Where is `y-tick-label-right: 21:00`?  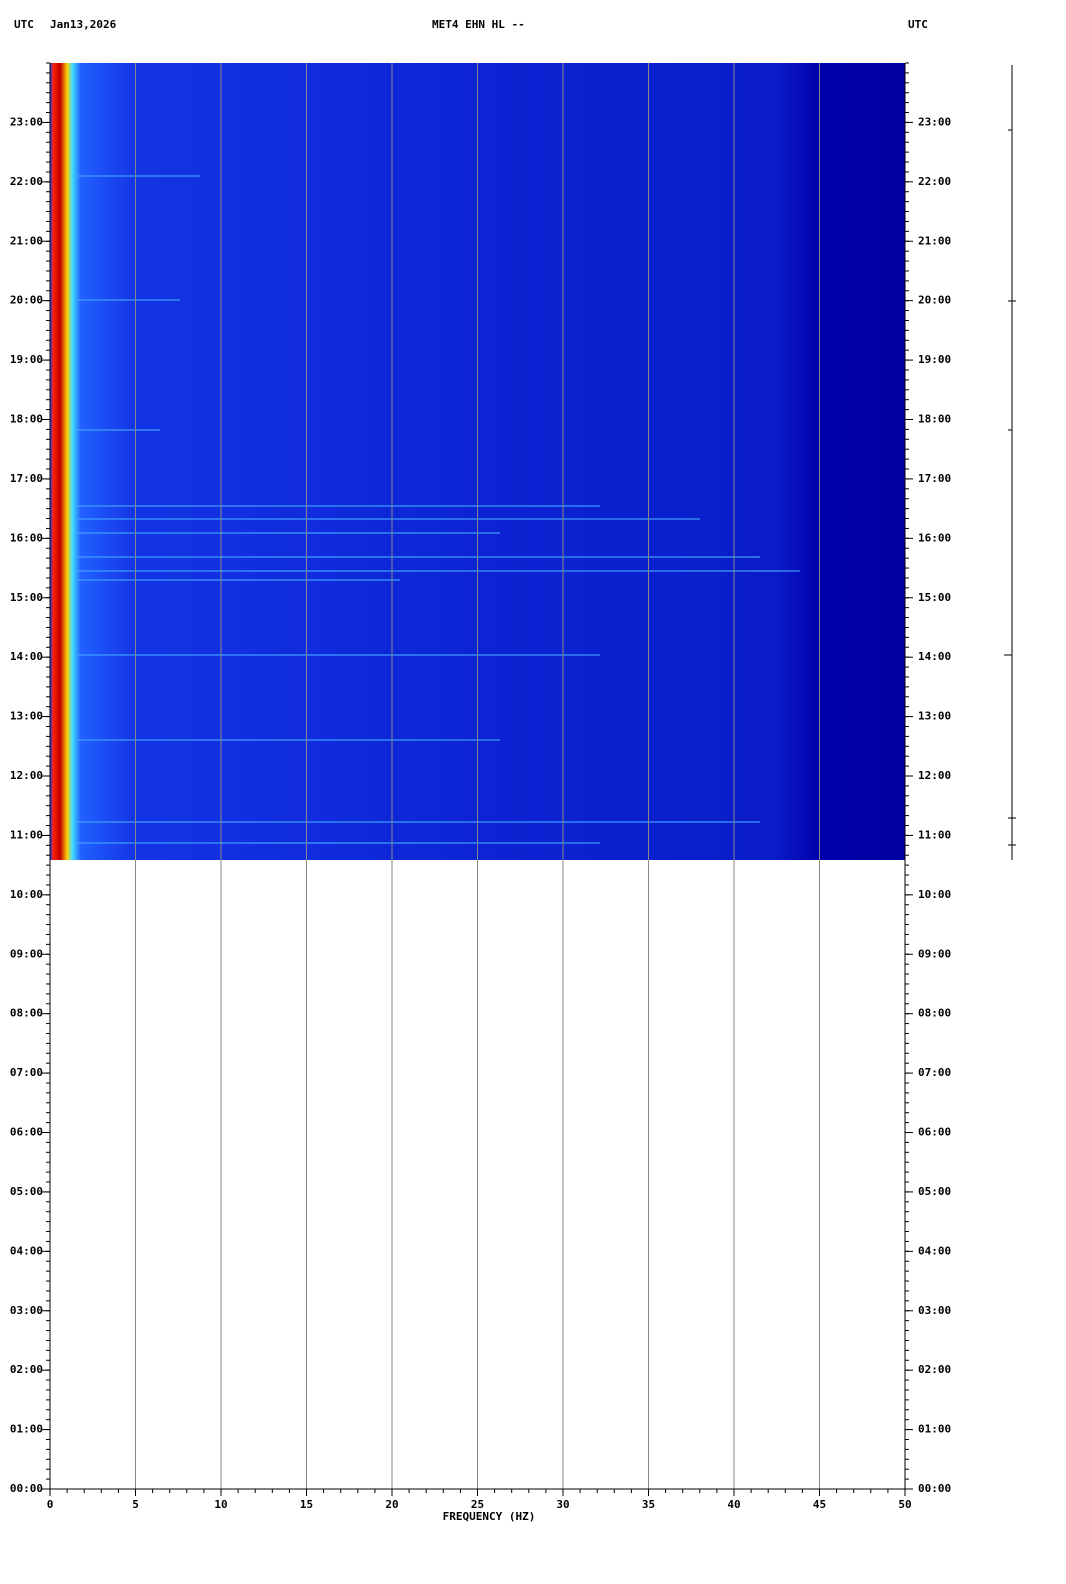 y-tick-label-right: 21:00 is located at coordinates (934, 240).